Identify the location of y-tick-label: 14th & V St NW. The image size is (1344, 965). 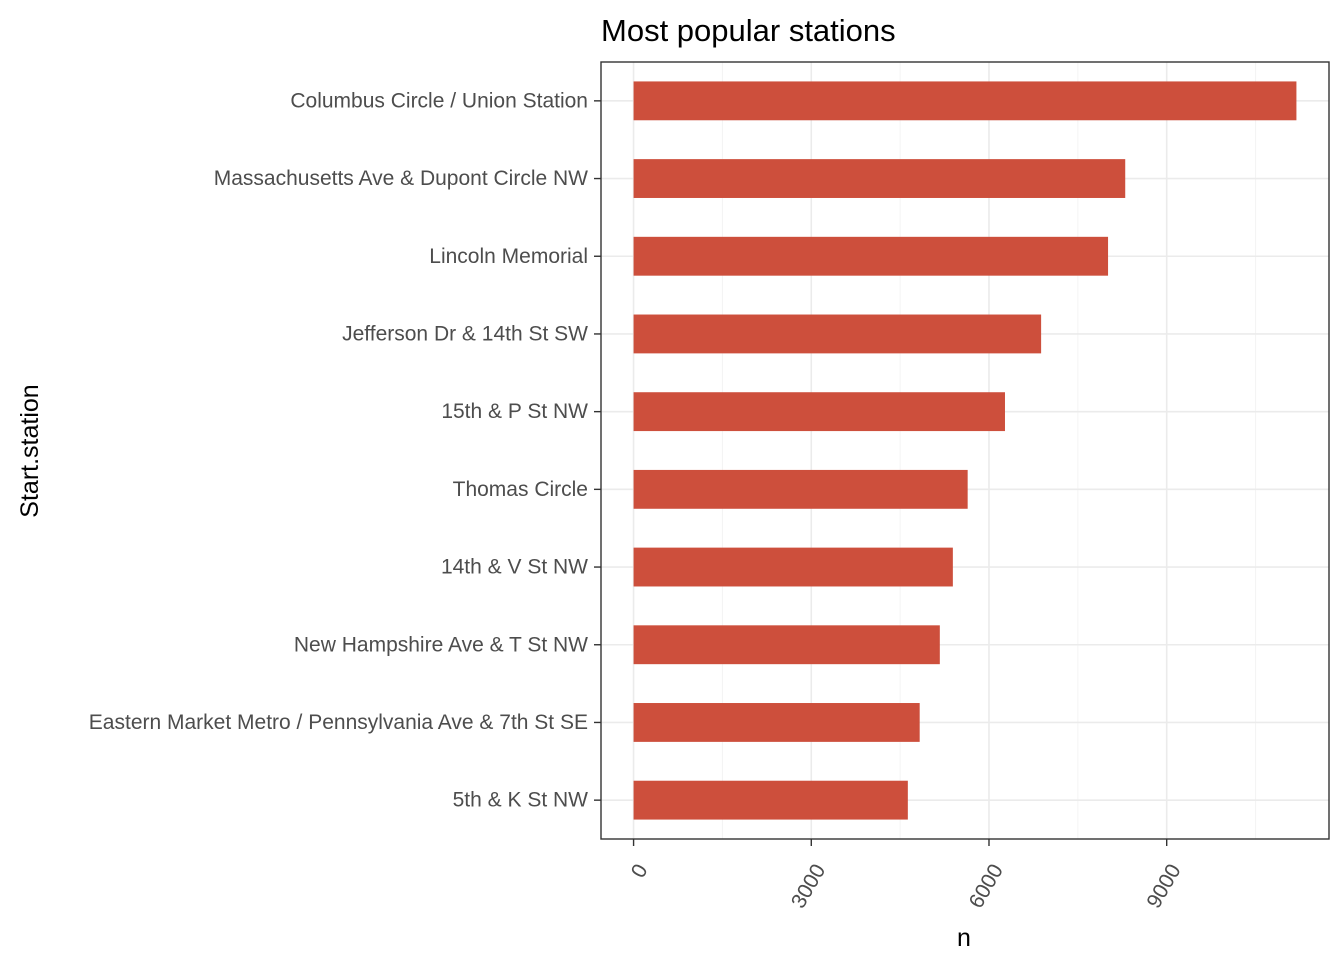
(514, 567).